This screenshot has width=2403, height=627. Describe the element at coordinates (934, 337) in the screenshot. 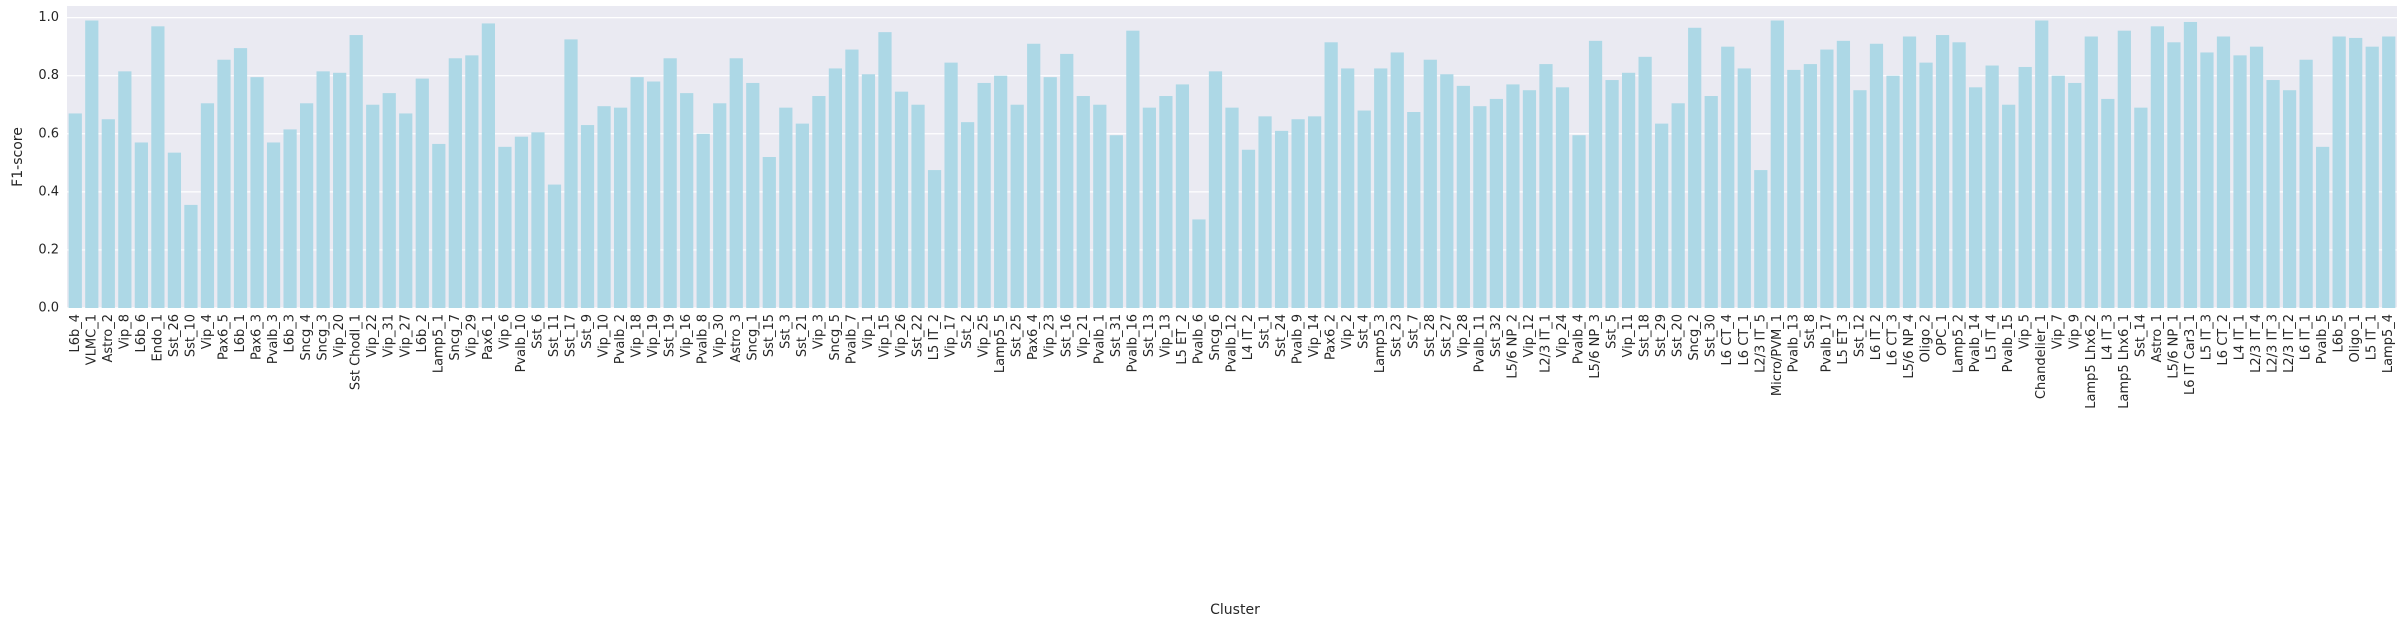

I see `x-tick-label: L5 IT_2` at that location.